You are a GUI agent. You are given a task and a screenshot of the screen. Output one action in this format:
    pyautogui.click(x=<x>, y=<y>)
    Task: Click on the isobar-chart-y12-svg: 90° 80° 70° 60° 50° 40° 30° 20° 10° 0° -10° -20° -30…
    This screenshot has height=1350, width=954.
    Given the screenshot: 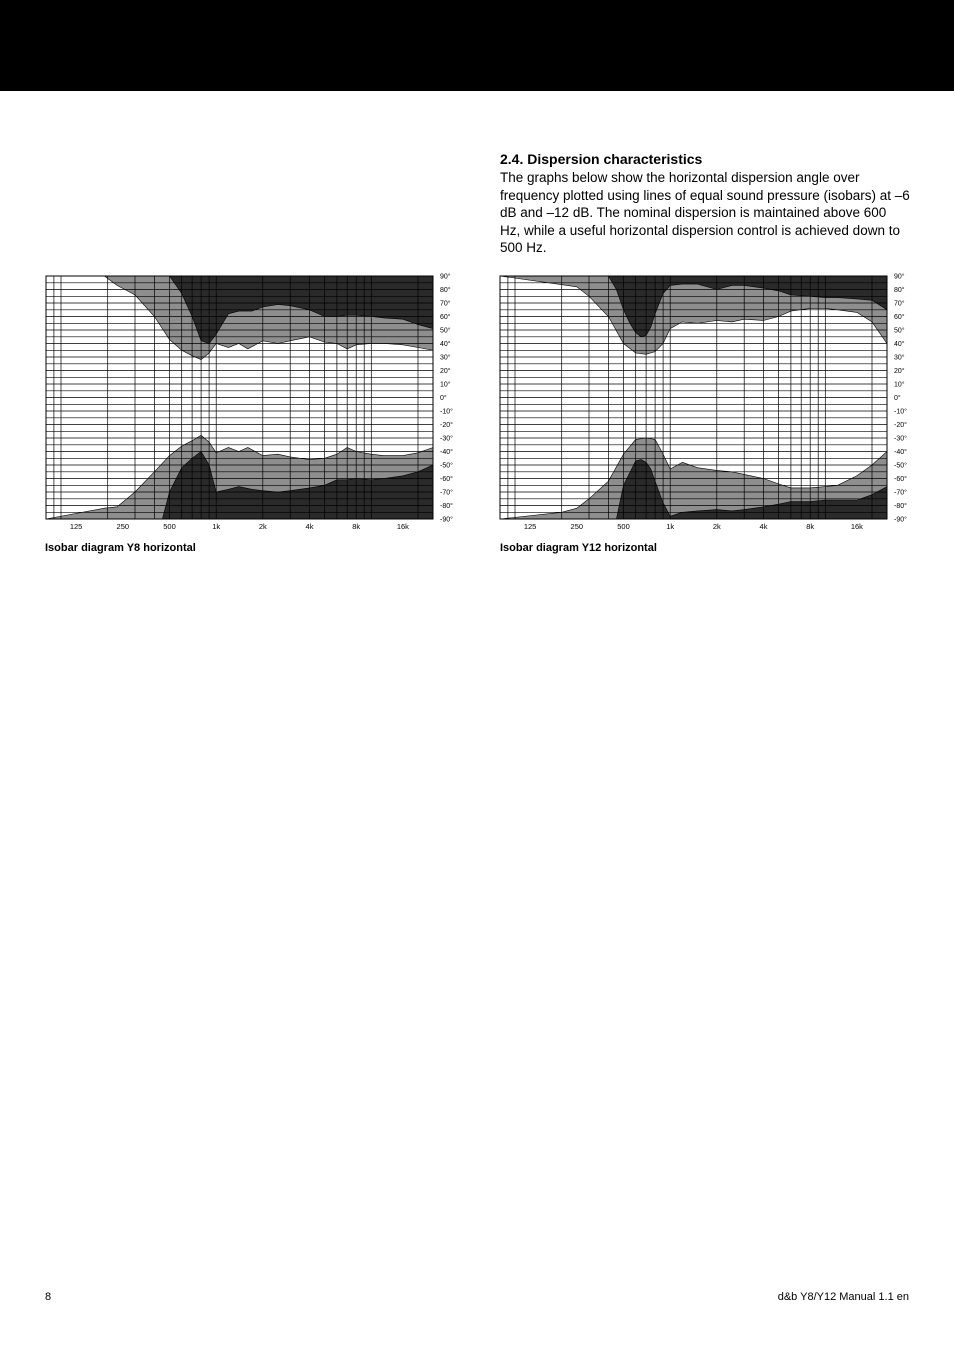 What is the action you would take?
    pyautogui.click(x=703, y=402)
    